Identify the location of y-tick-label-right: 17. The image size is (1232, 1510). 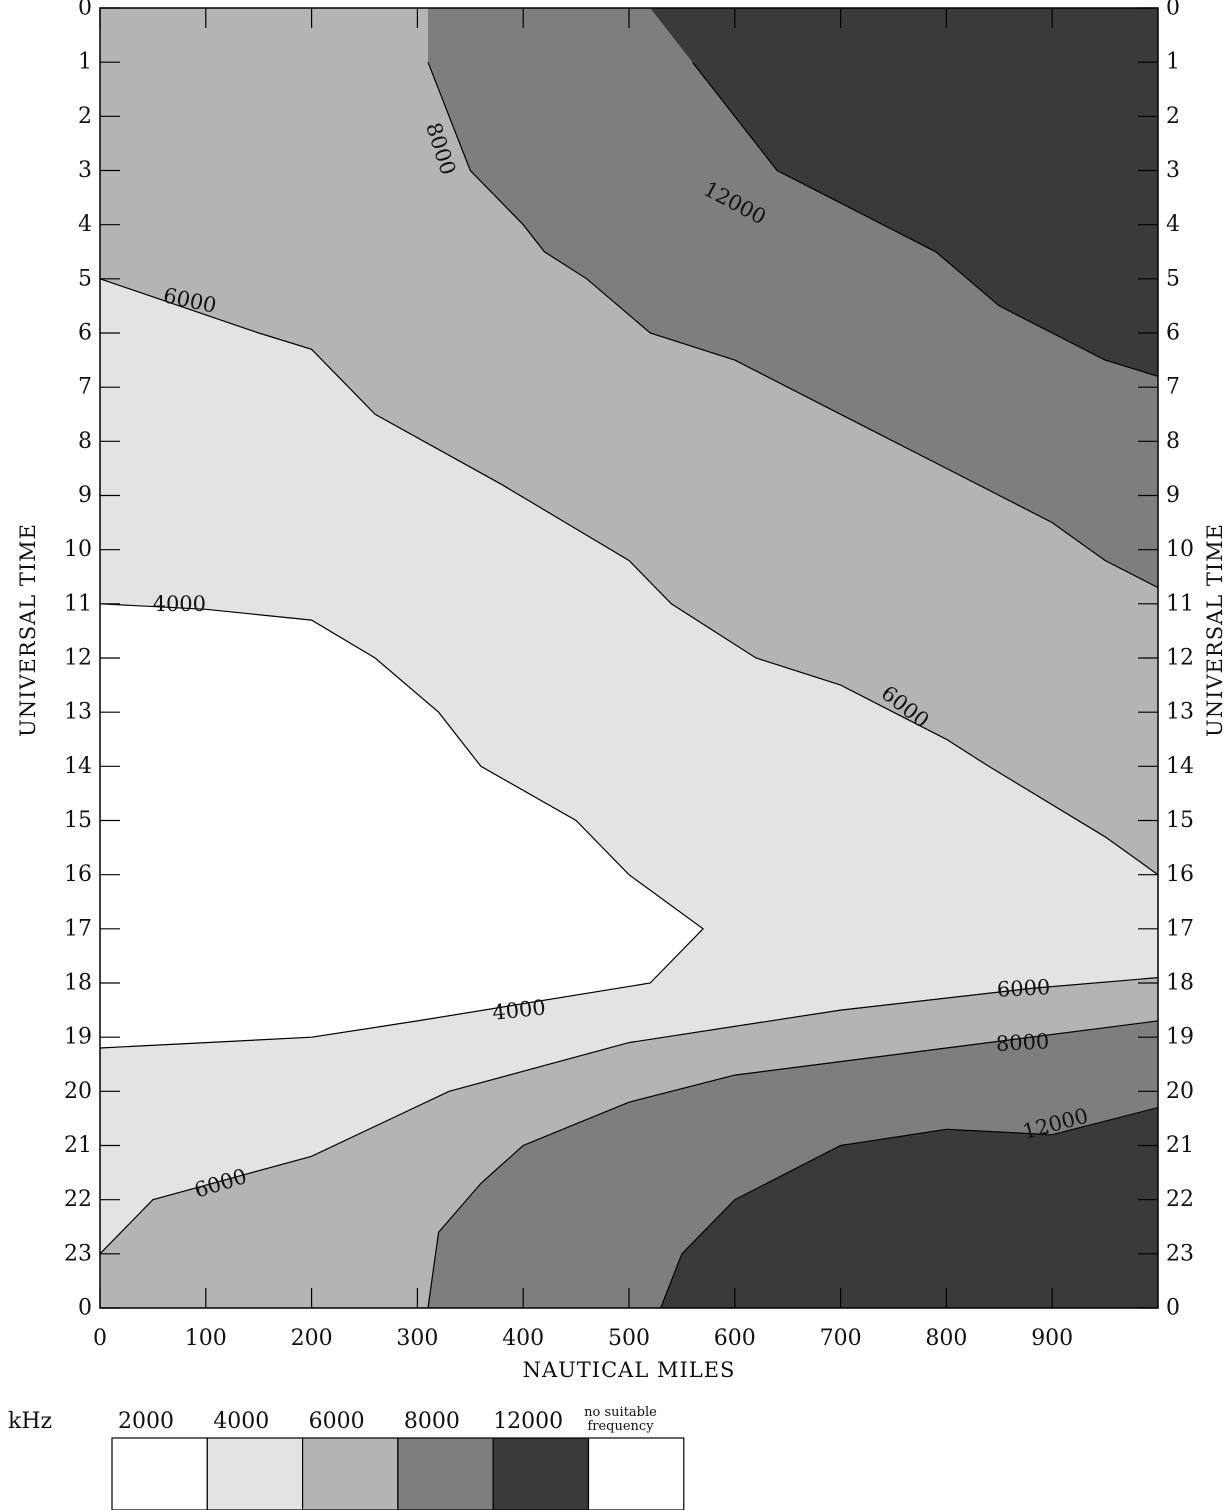
(1180, 928).